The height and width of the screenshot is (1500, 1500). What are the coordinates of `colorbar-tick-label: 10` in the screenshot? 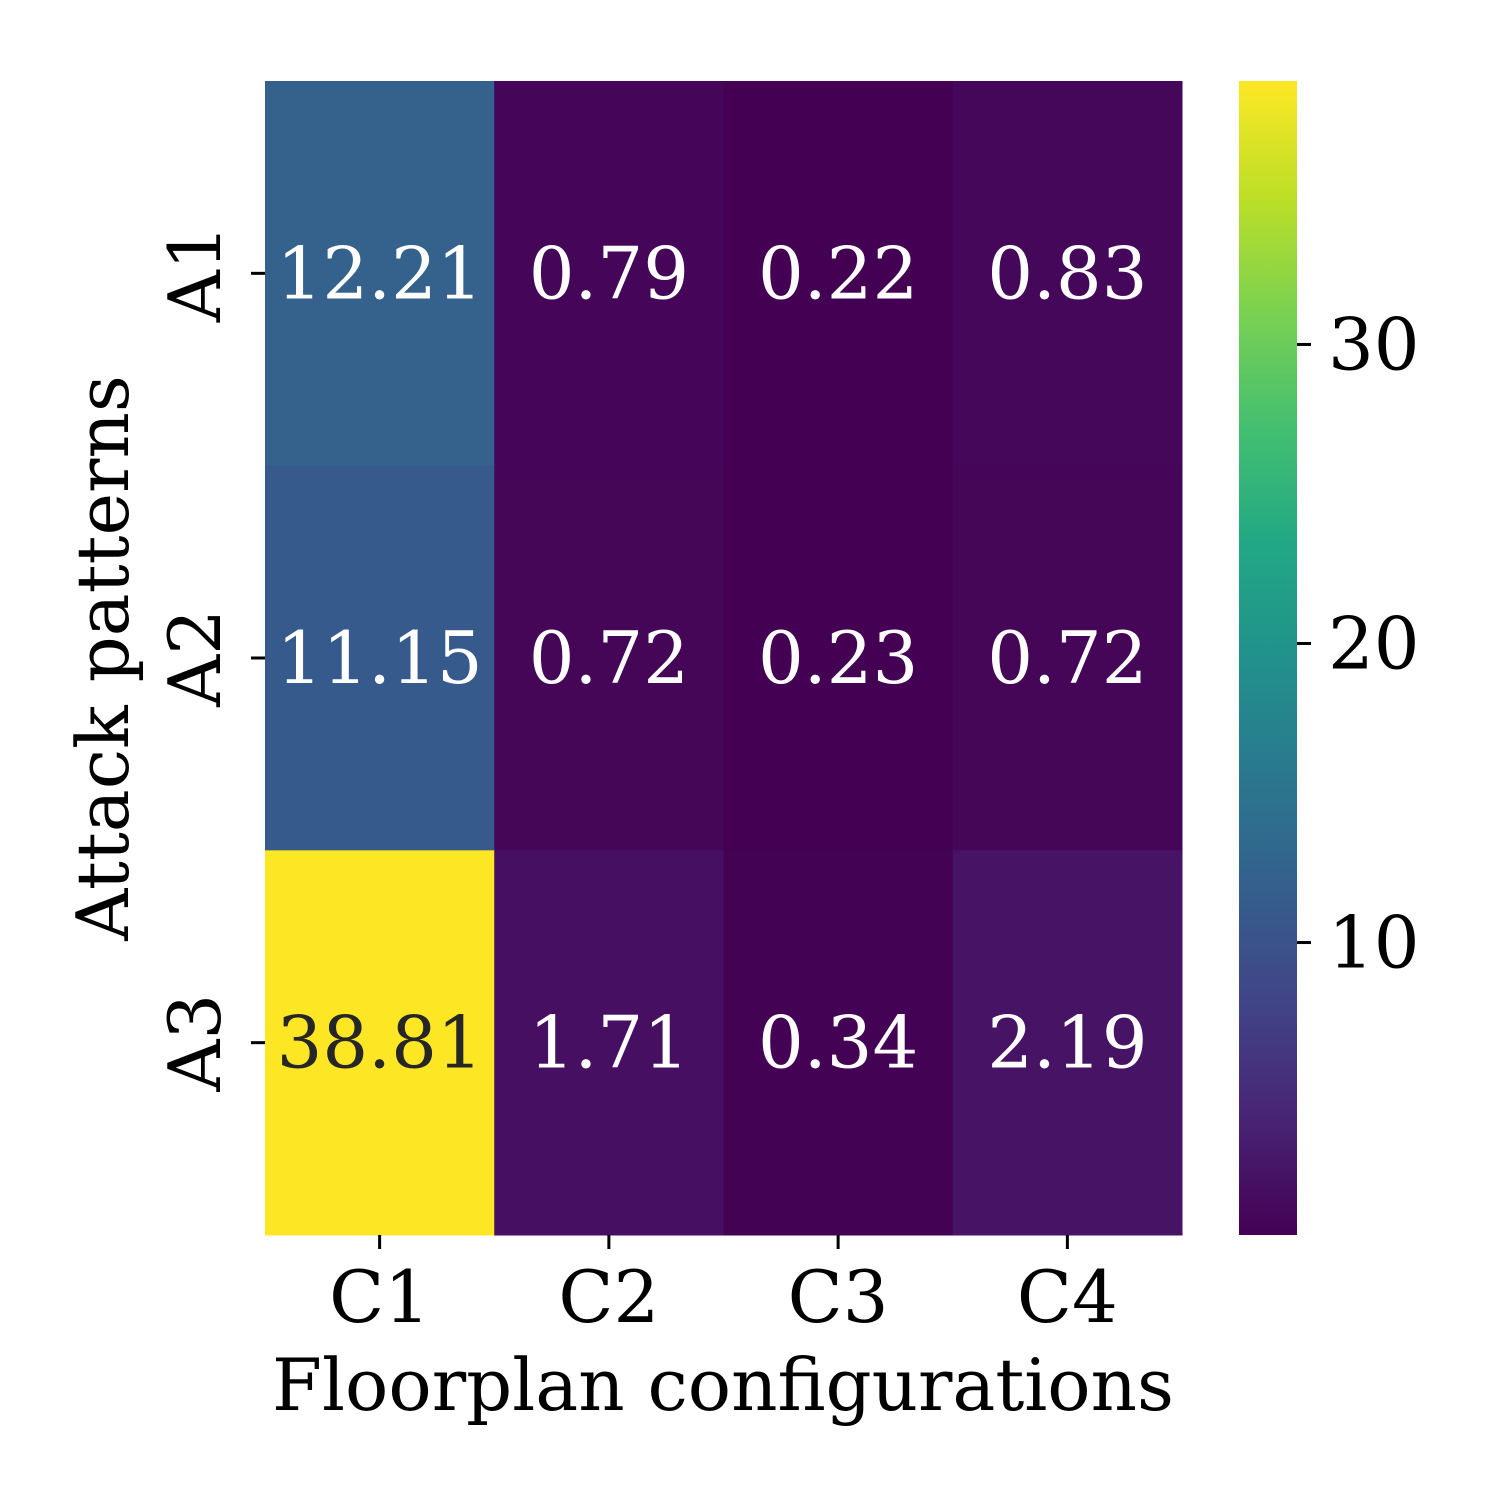 It's located at (1374, 943).